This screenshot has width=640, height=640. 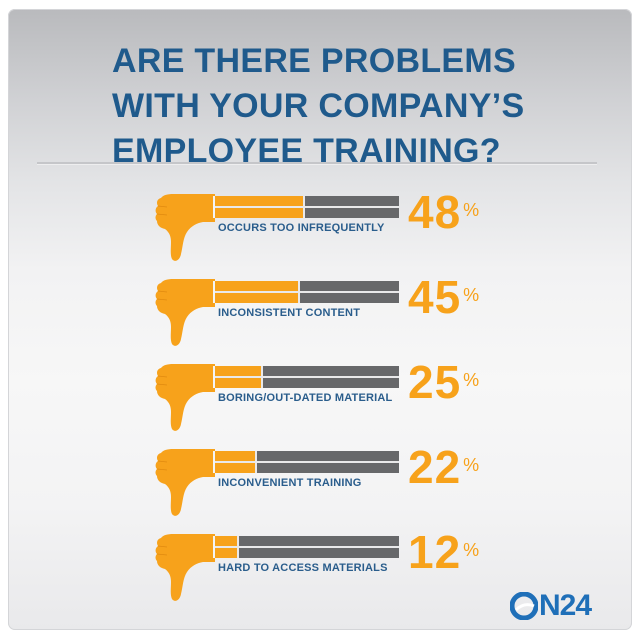 I want to click on on24-logo: N24, so click(x=551, y=605).